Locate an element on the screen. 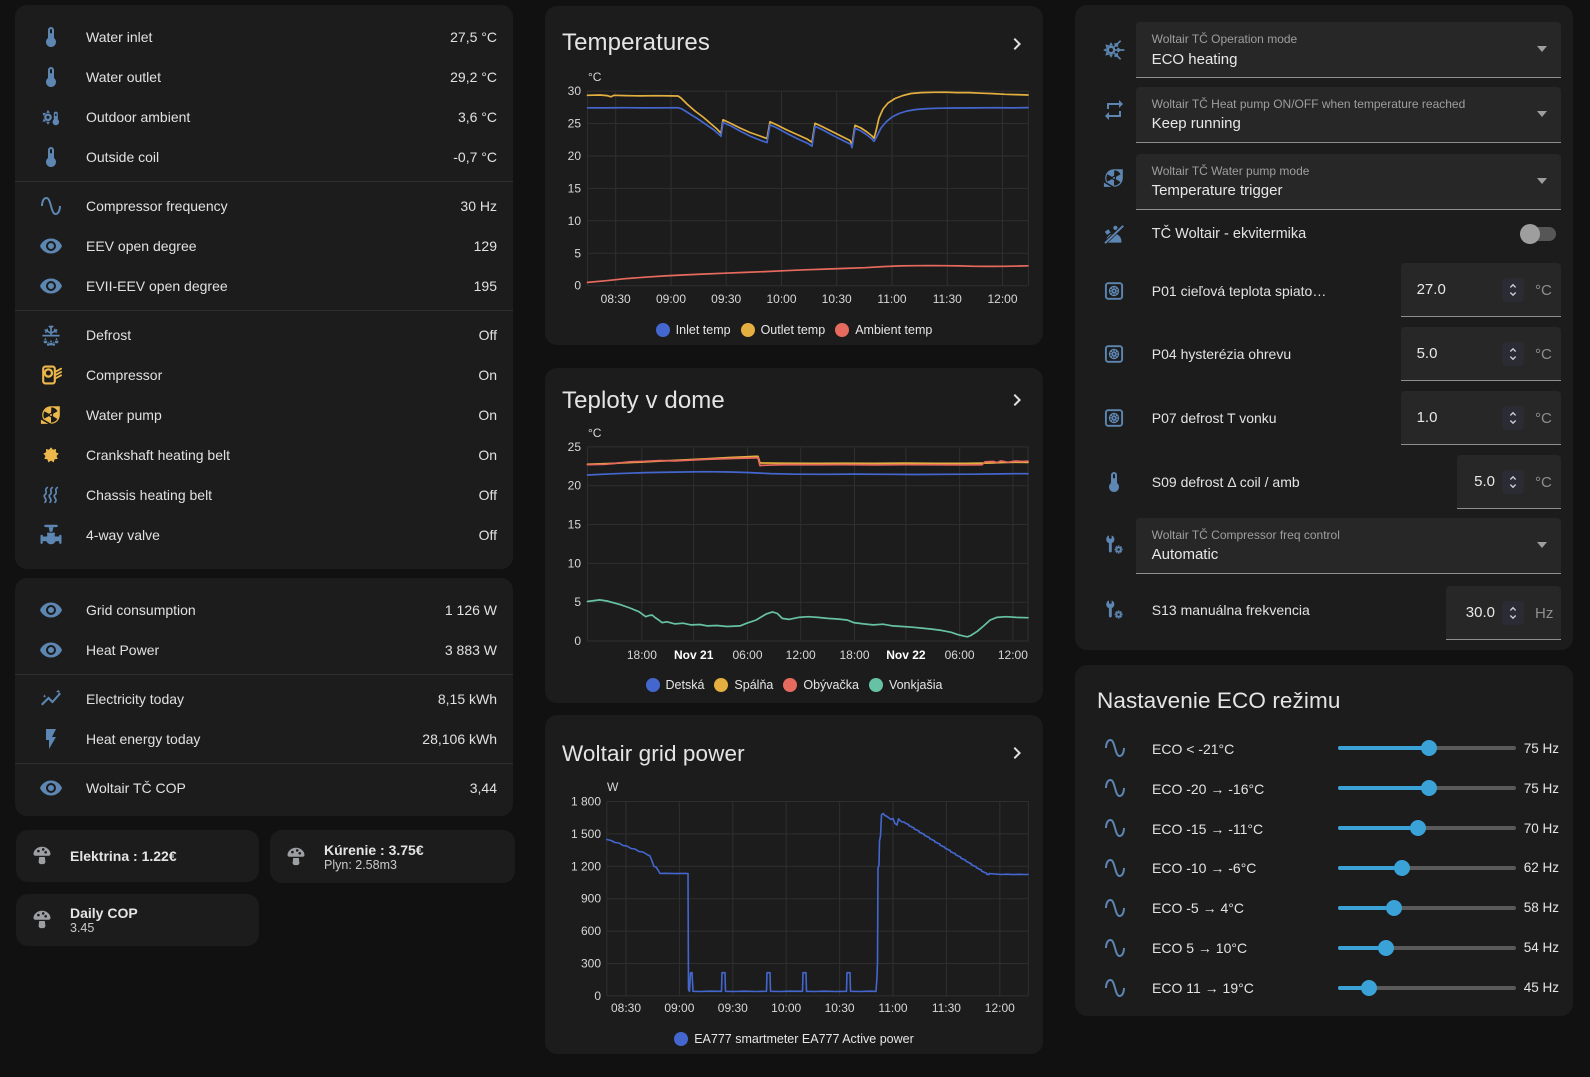  svg-text: 1 800 is located at coordinates (586, 802).